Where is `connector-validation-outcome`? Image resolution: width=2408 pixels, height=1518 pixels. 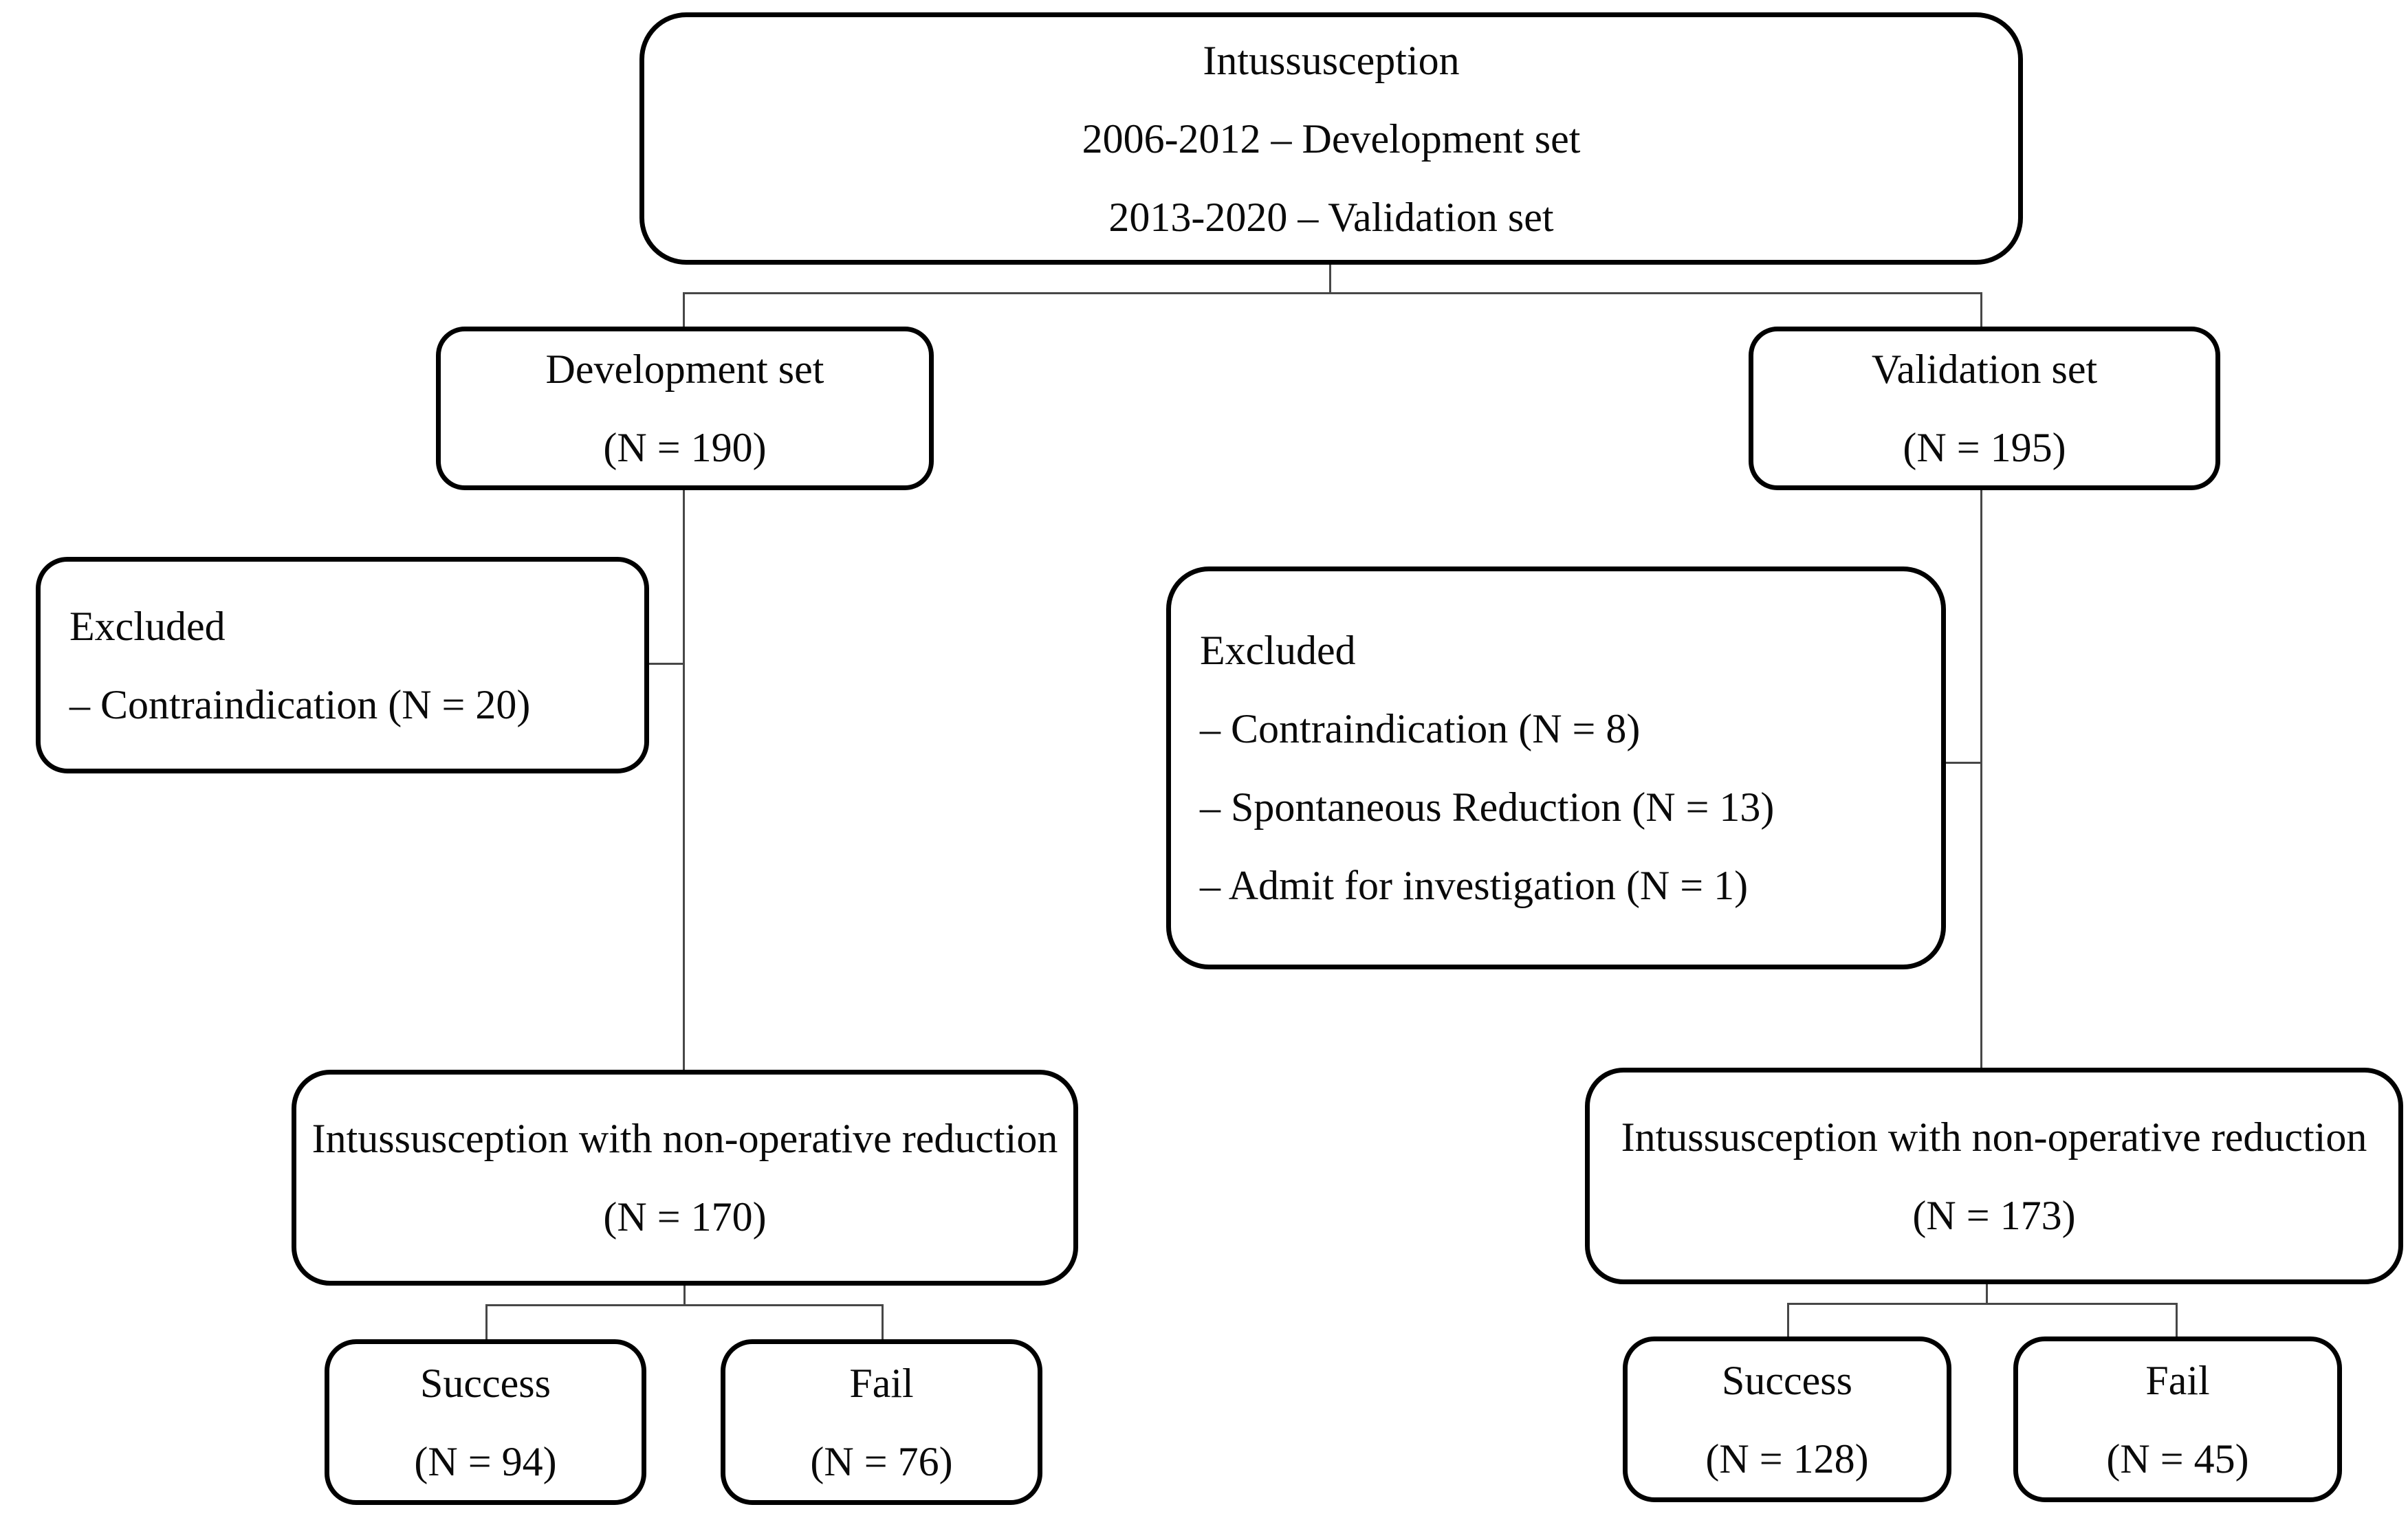 connector-validation-outcome is located at coordinates (1987, 1294).